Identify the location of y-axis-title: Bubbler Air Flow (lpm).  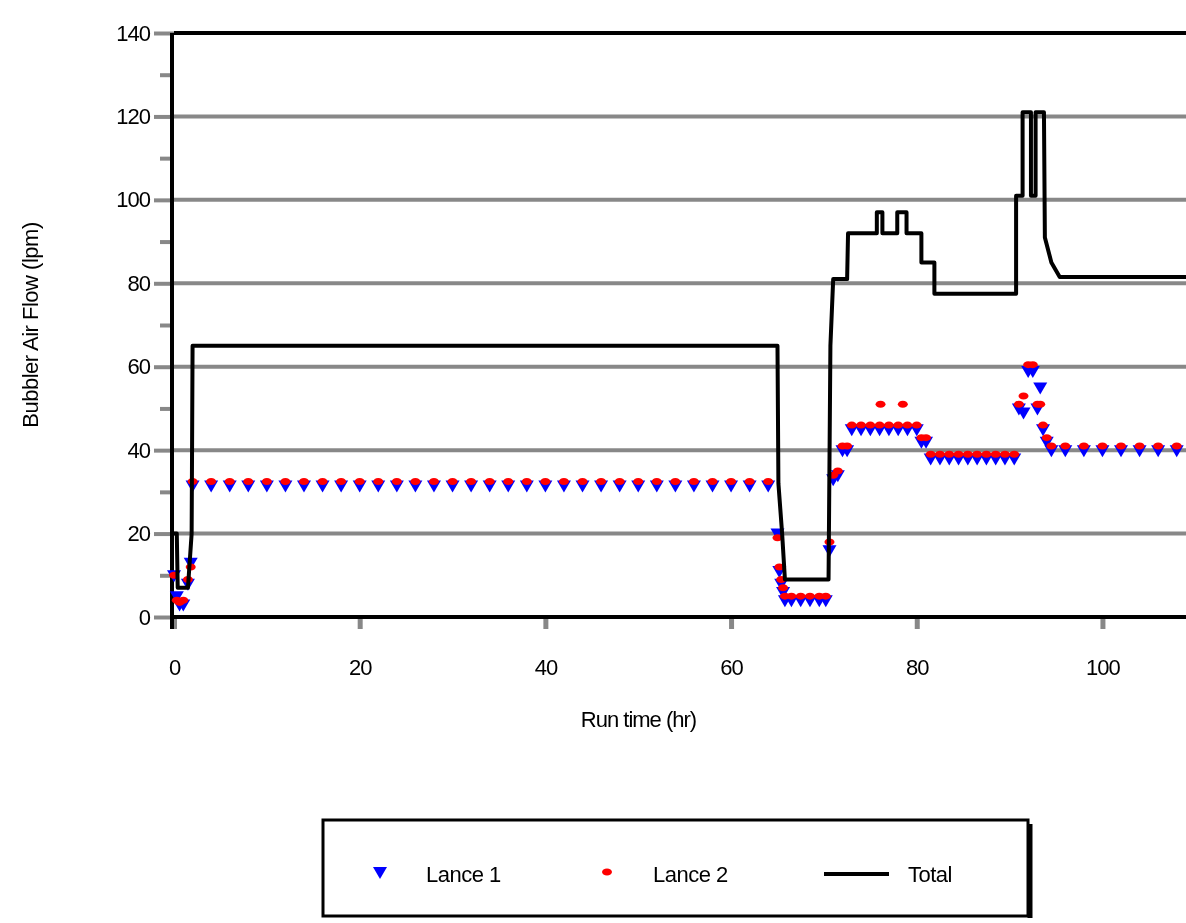
(30, 325).